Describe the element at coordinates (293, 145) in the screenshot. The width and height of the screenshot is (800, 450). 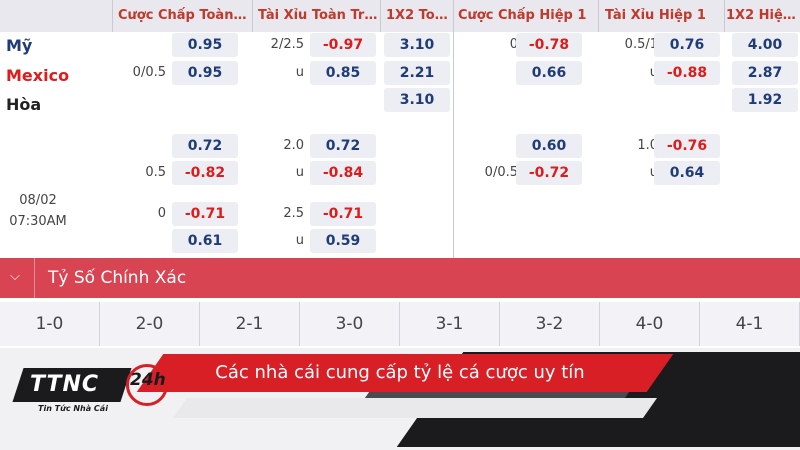
I see `ou-line: 2.0` at that location.